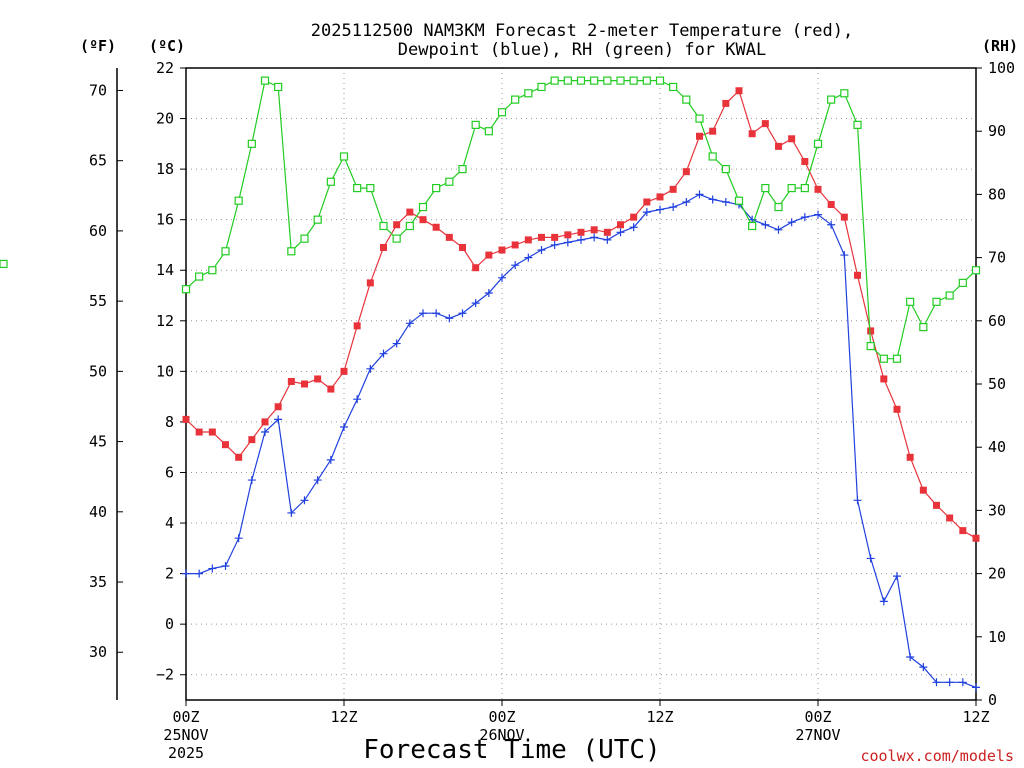  What do you see at coordinates (343, 717) in the screenshot?
I see `x-tick-label: 12Z` at bounding box center [343, 717].